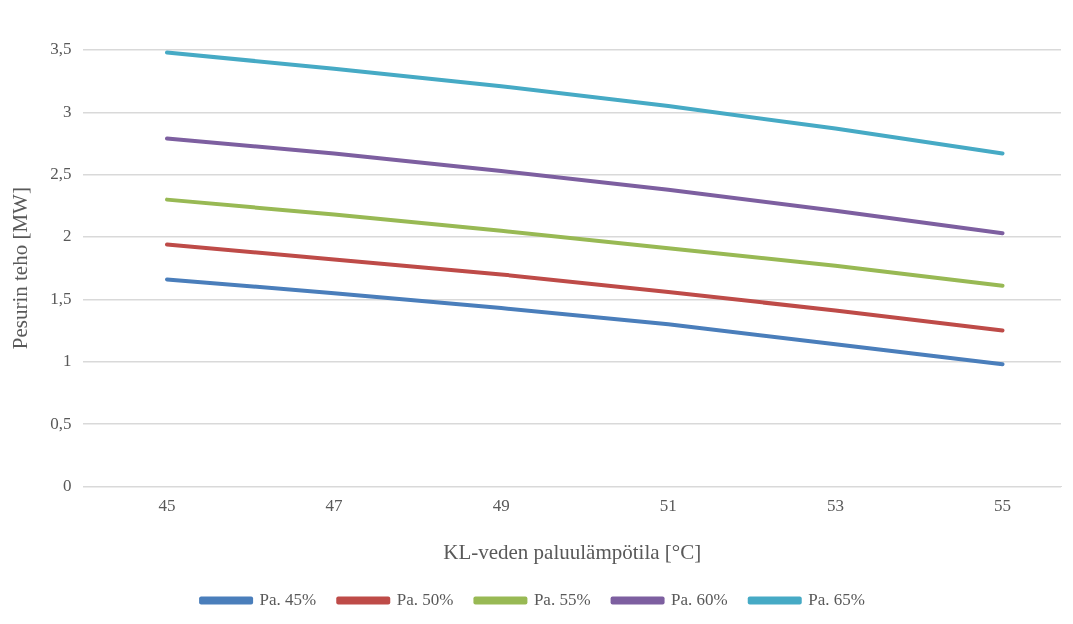 The image size is (1073, 624). Describe the element at coordinates (67, 111) in the screenshot. I see `y-tick-label: 3` at that location.